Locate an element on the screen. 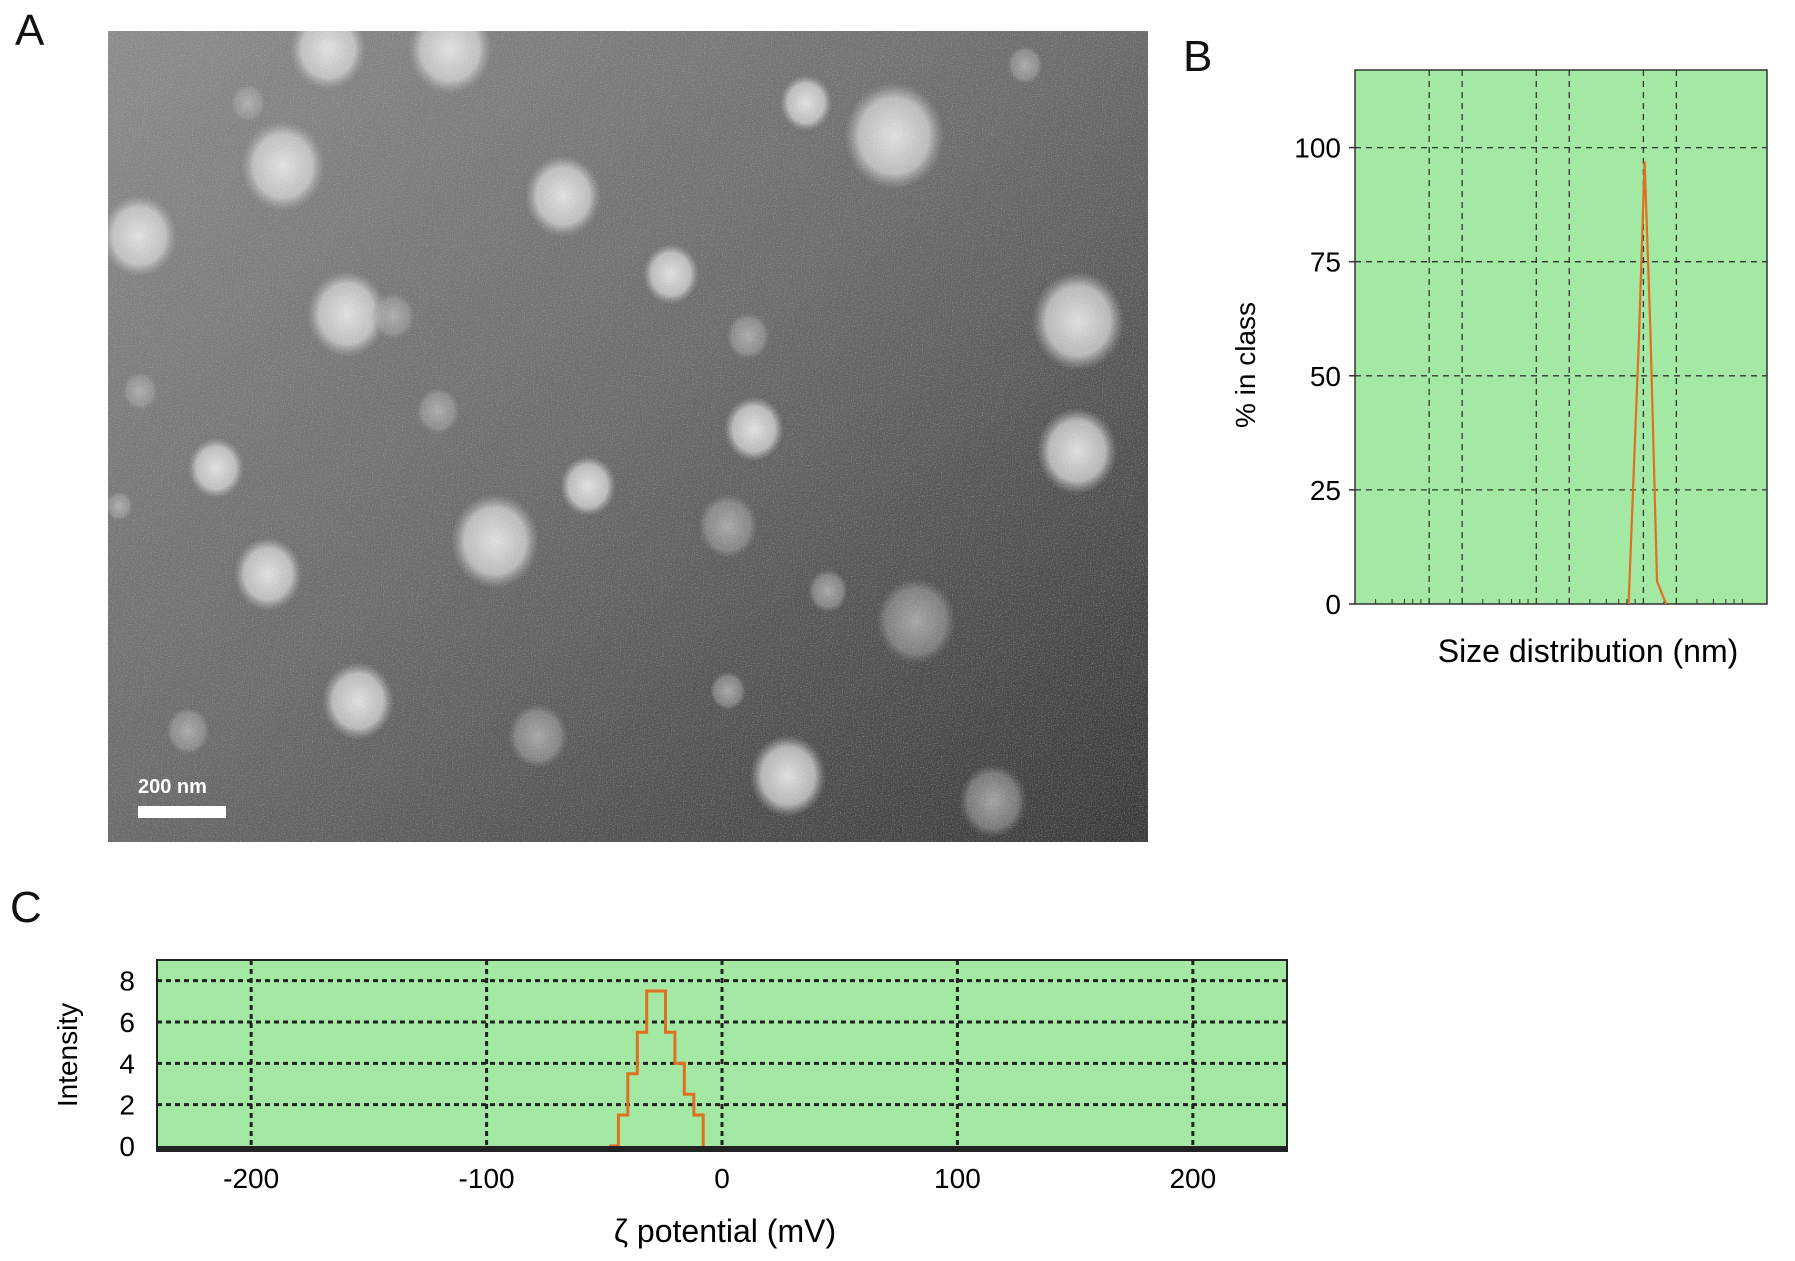 The height and width of the screenshot is (1261, 1795). y-tick-label: 25 is located at coordinates (1325, 490).